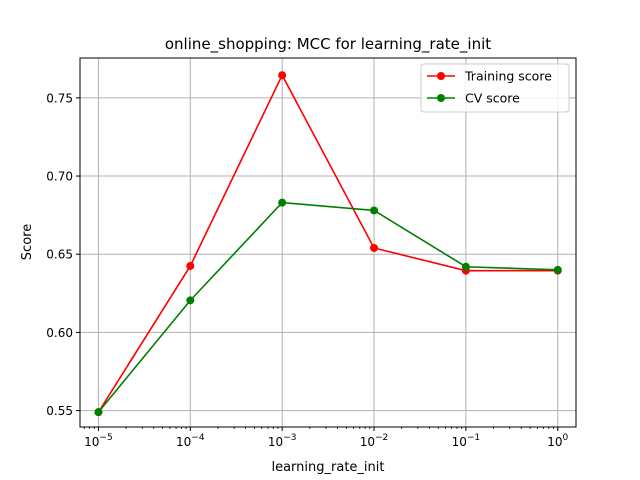  What do you see at coordinates (326, 438) in the screenshot?
I see `x-axis: 10⁻⁵ 10⁻⁴ 10⁻³ 10⁻² 10⁻¹ 10⁰` at bounding box center [326, 438].